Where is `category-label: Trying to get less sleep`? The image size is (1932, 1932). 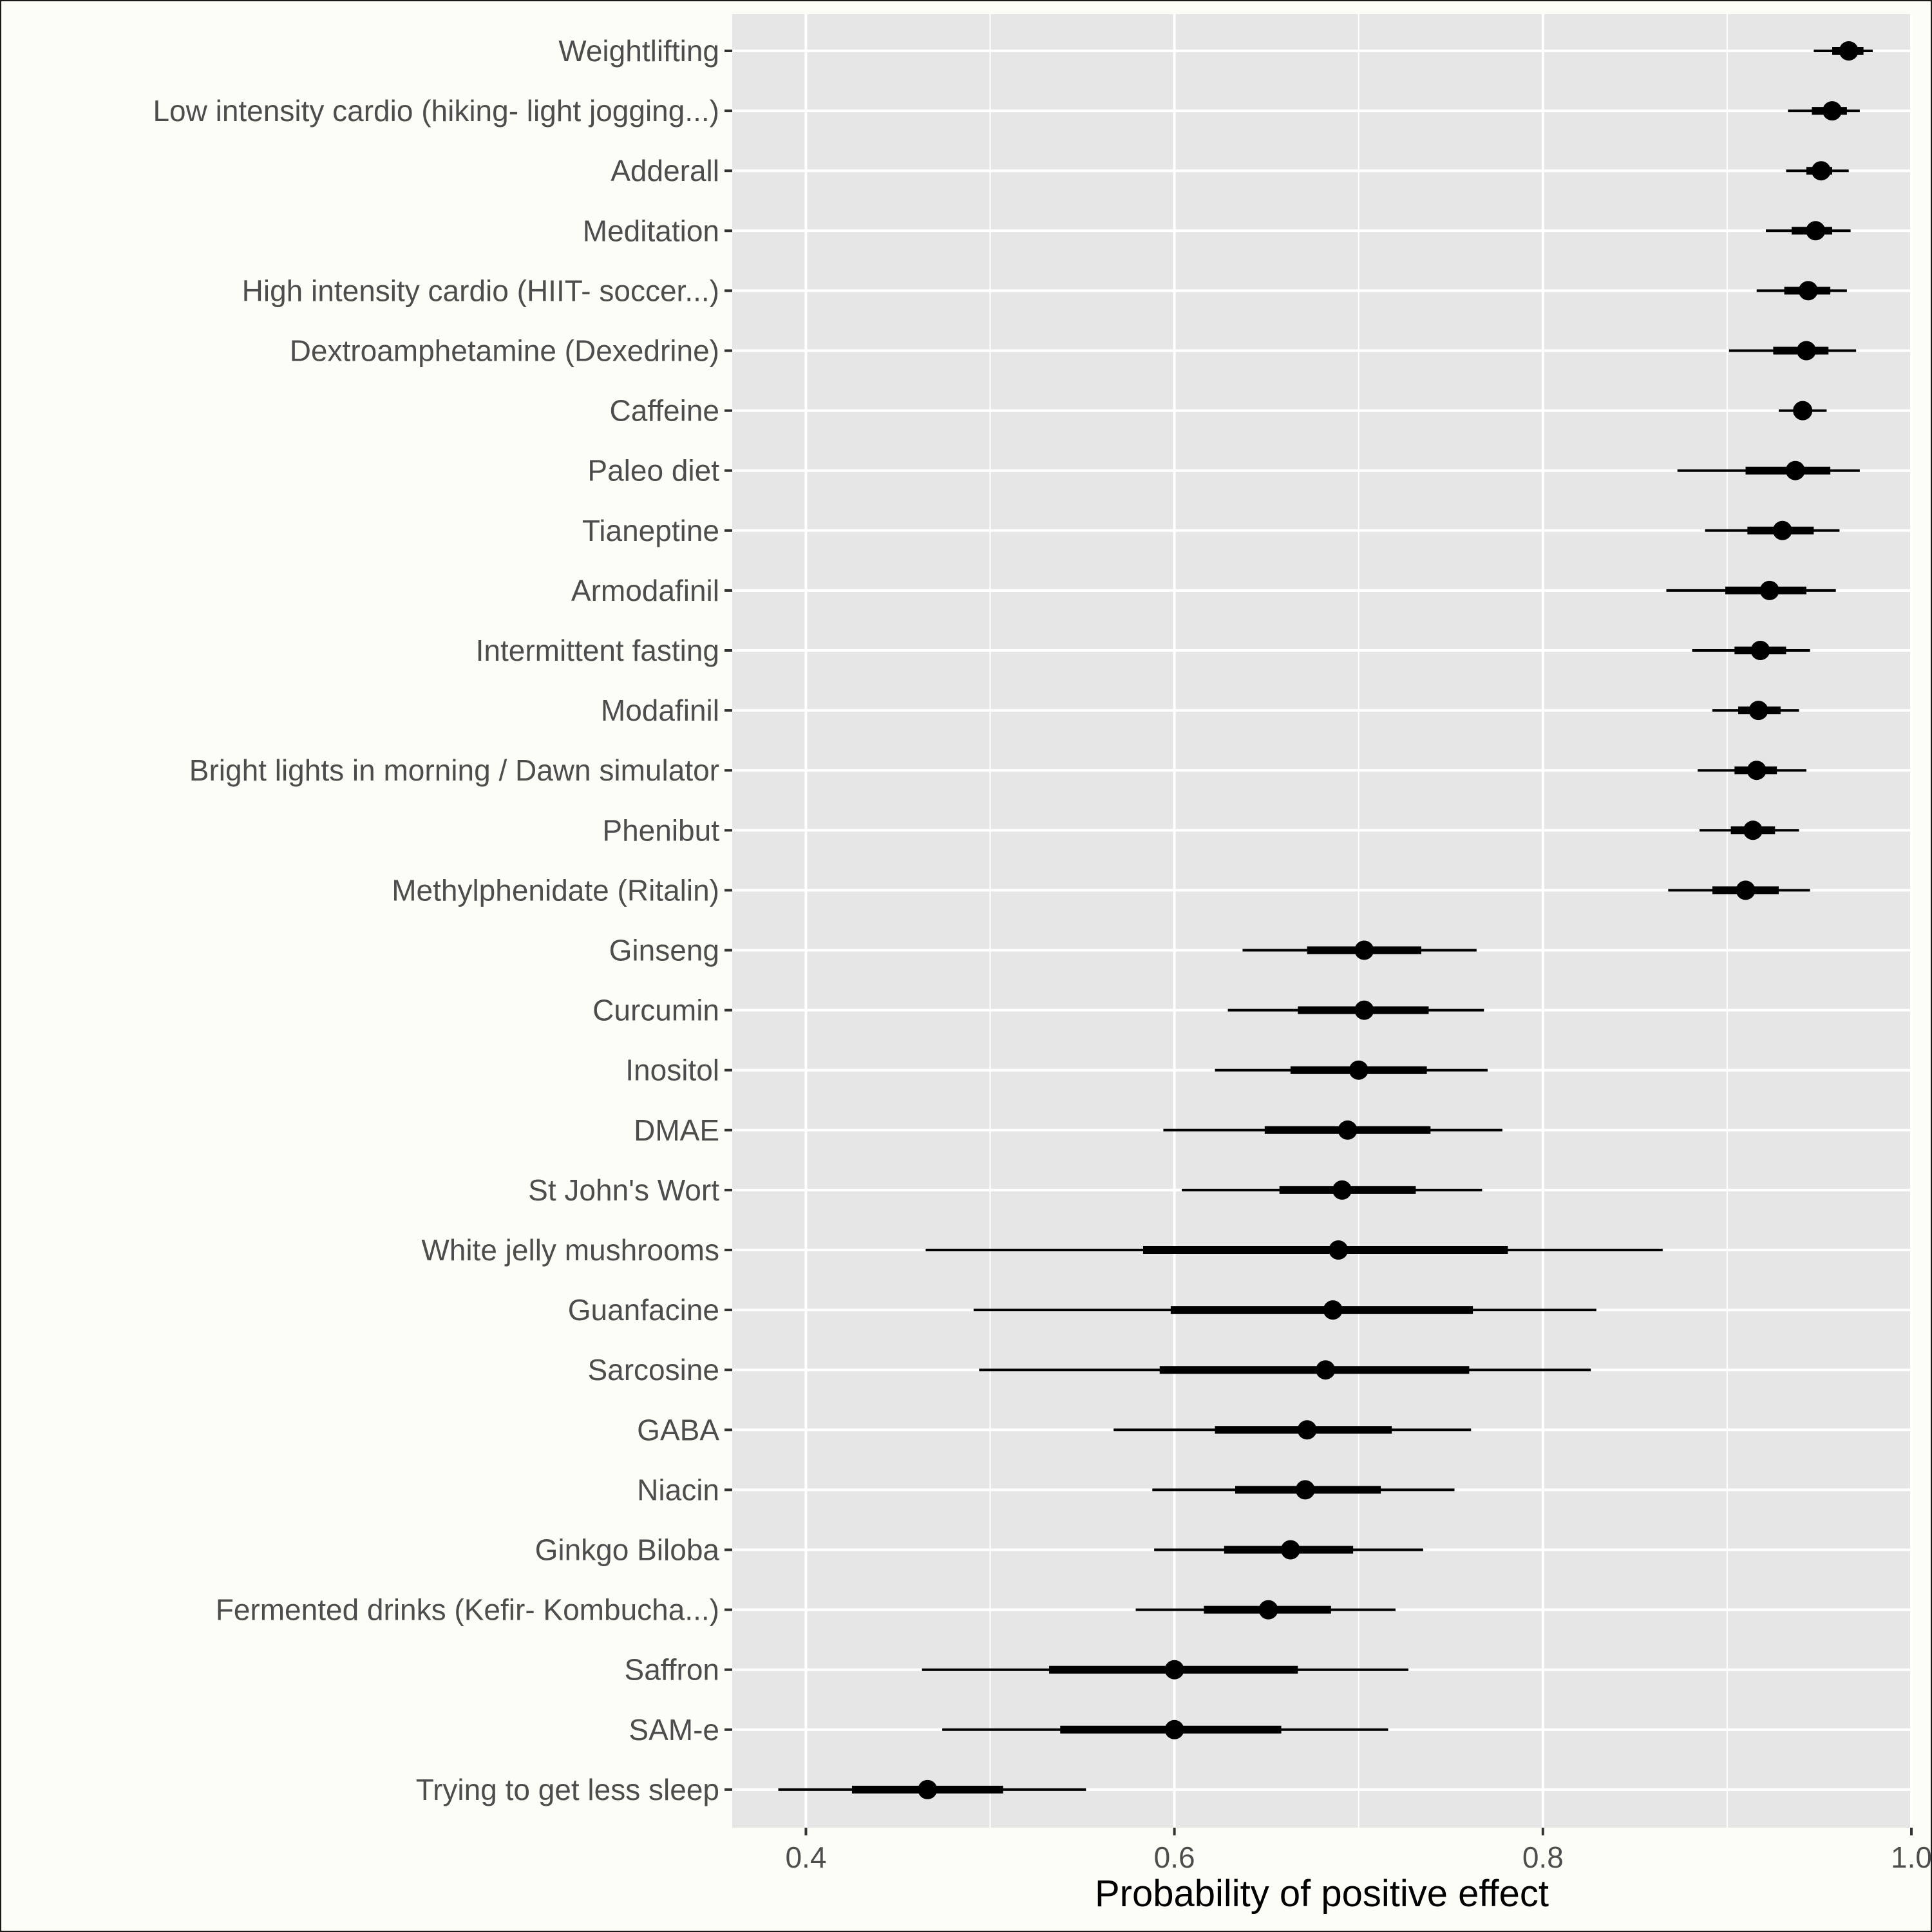
category-label: Trying to get less sleep is located at coordinates (567, 1789).